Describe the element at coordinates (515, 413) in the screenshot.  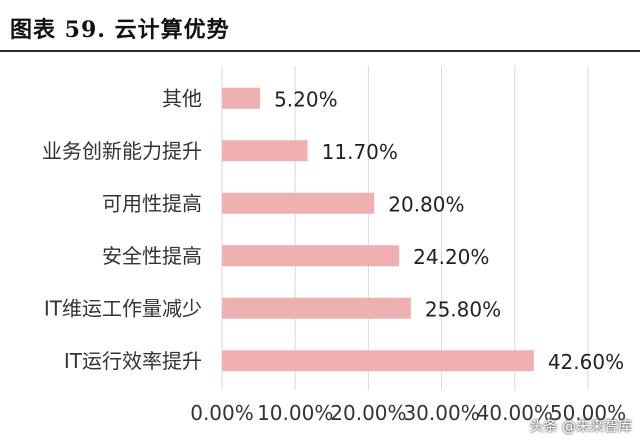
I see `x-tick-label-4: 40.00%` at that location.